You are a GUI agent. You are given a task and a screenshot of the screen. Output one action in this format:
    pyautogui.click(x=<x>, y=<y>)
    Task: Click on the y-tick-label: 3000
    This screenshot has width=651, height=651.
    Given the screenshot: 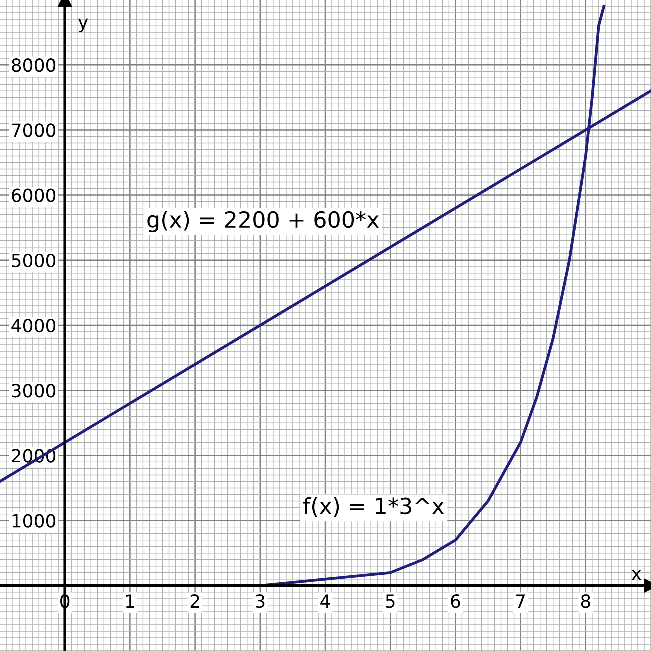 What is the action you would take?
    pyautogui.click(x=34, y=391)
    